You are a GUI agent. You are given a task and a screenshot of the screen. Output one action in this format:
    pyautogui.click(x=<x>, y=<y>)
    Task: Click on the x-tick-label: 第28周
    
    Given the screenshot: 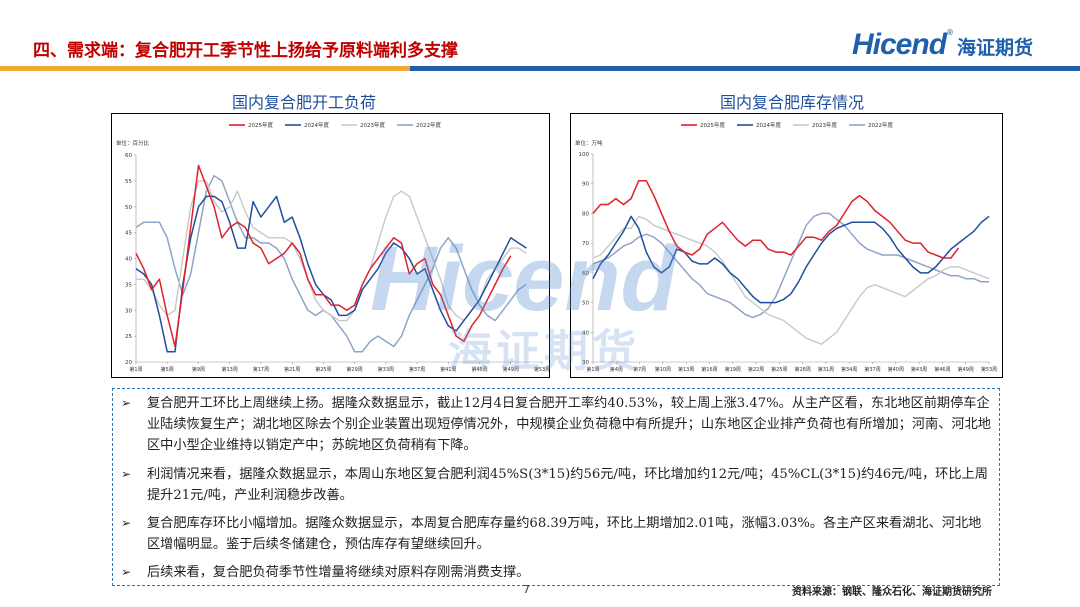 What is the action you would take?
    pyautogui.click(x=802, y=369)
    